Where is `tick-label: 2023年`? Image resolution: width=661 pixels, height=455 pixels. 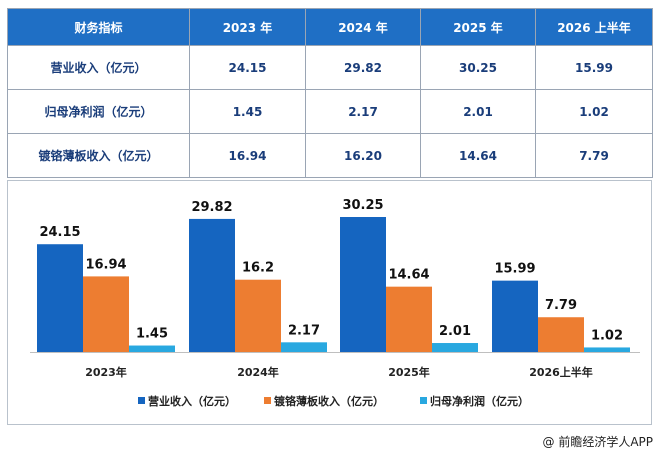
tick-label: 2023年 is located at coordinates (106, 372).